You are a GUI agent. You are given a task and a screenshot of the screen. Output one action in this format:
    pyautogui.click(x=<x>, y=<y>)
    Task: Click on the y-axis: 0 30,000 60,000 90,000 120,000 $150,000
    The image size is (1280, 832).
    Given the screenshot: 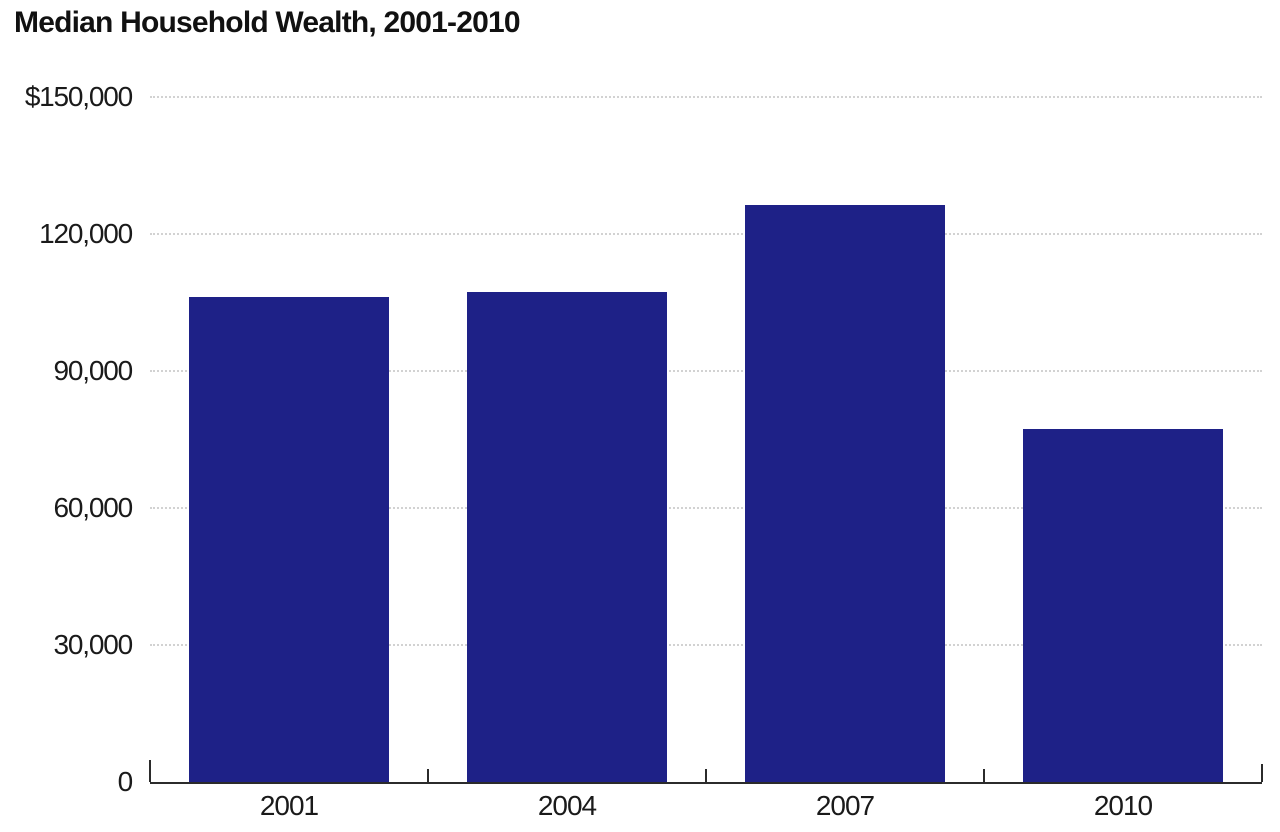 What is the action you would take?
    pyautogui.click(x=67, y=439)
    